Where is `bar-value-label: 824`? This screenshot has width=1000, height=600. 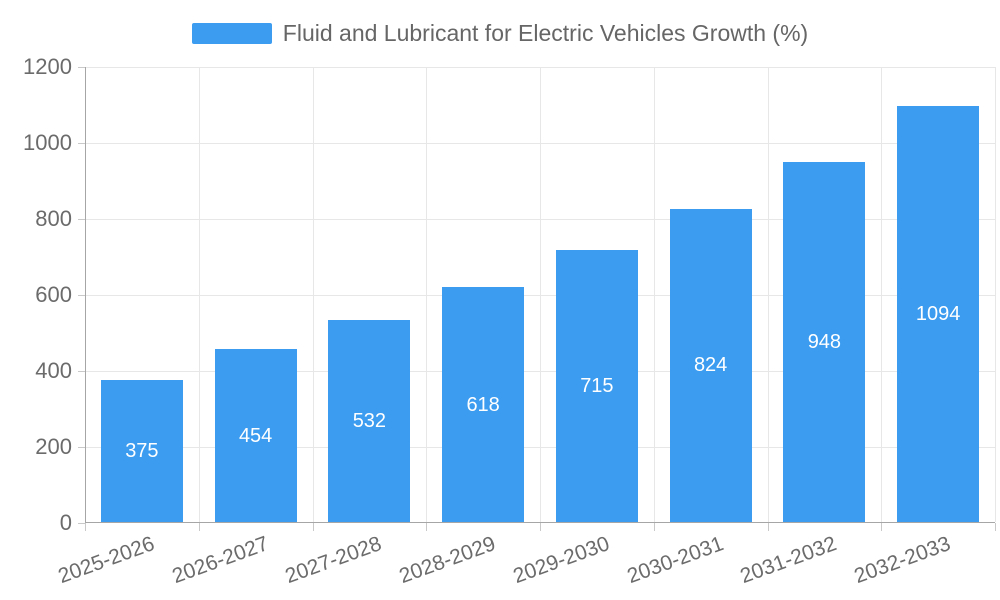
bar-value-label: 824 is located at coordinates (710, 365).